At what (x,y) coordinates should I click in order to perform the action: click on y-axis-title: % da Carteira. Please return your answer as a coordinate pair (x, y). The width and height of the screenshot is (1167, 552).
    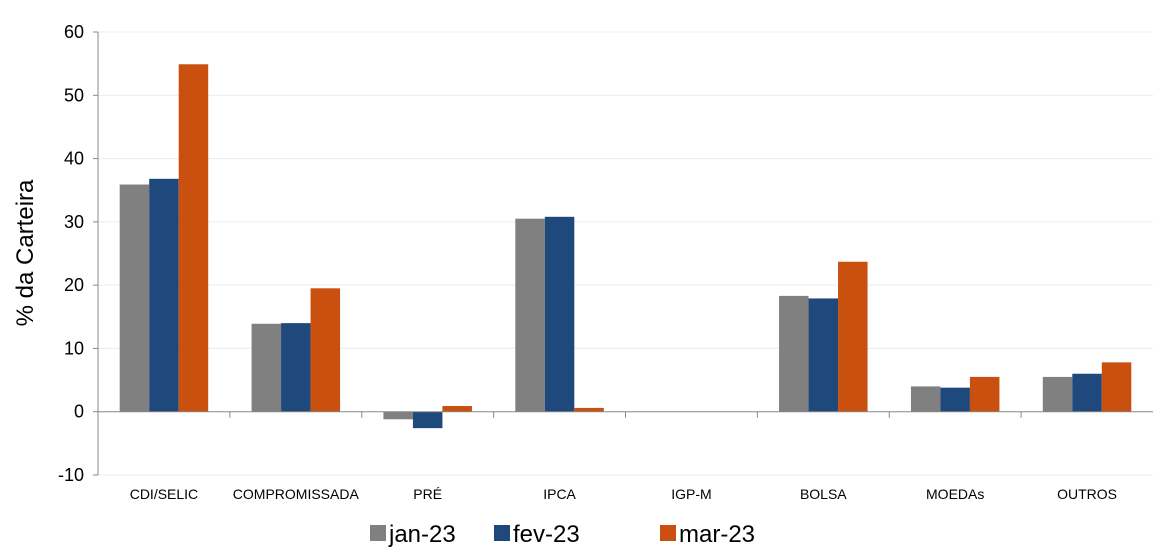
    Looking at the image, I should click on (25, 252).